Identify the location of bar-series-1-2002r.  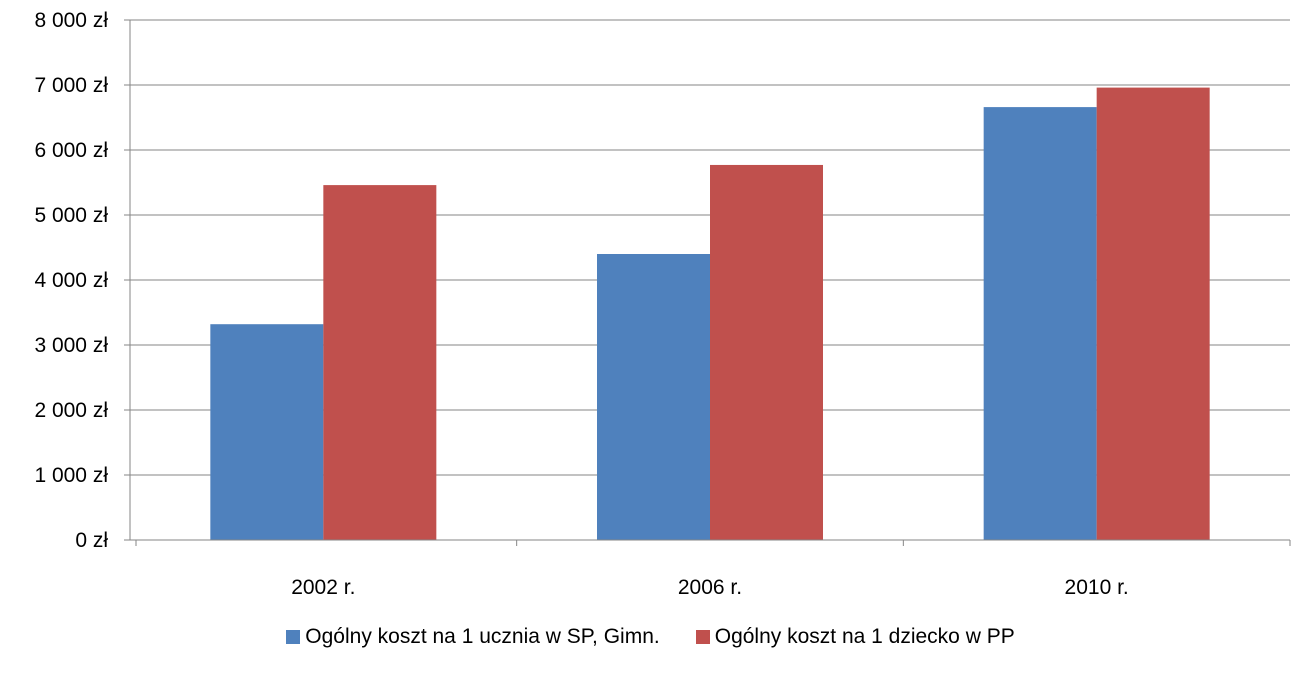
(267, 432).